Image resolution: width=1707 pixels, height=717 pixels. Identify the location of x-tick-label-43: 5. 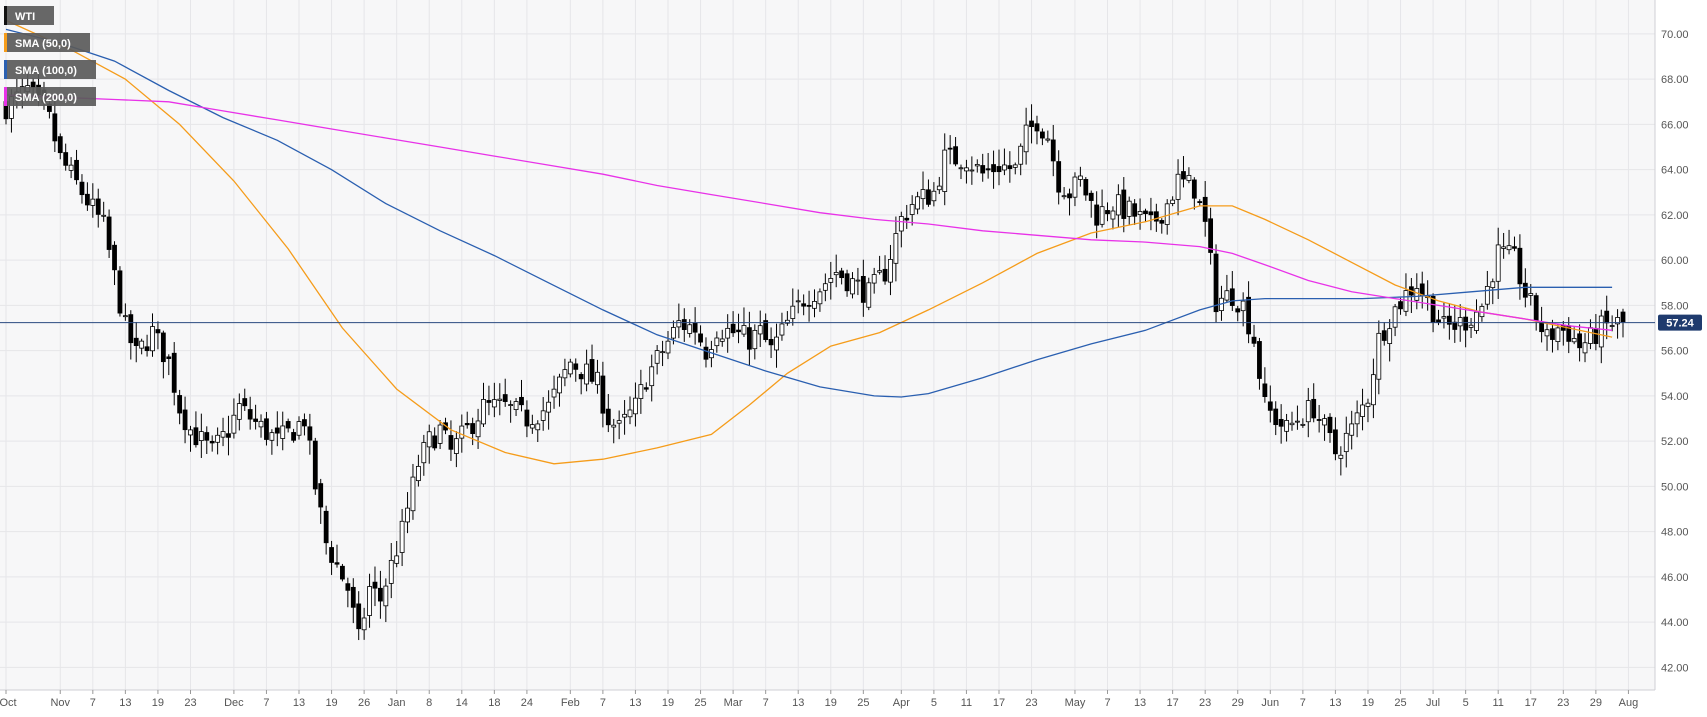
(1466, 703).